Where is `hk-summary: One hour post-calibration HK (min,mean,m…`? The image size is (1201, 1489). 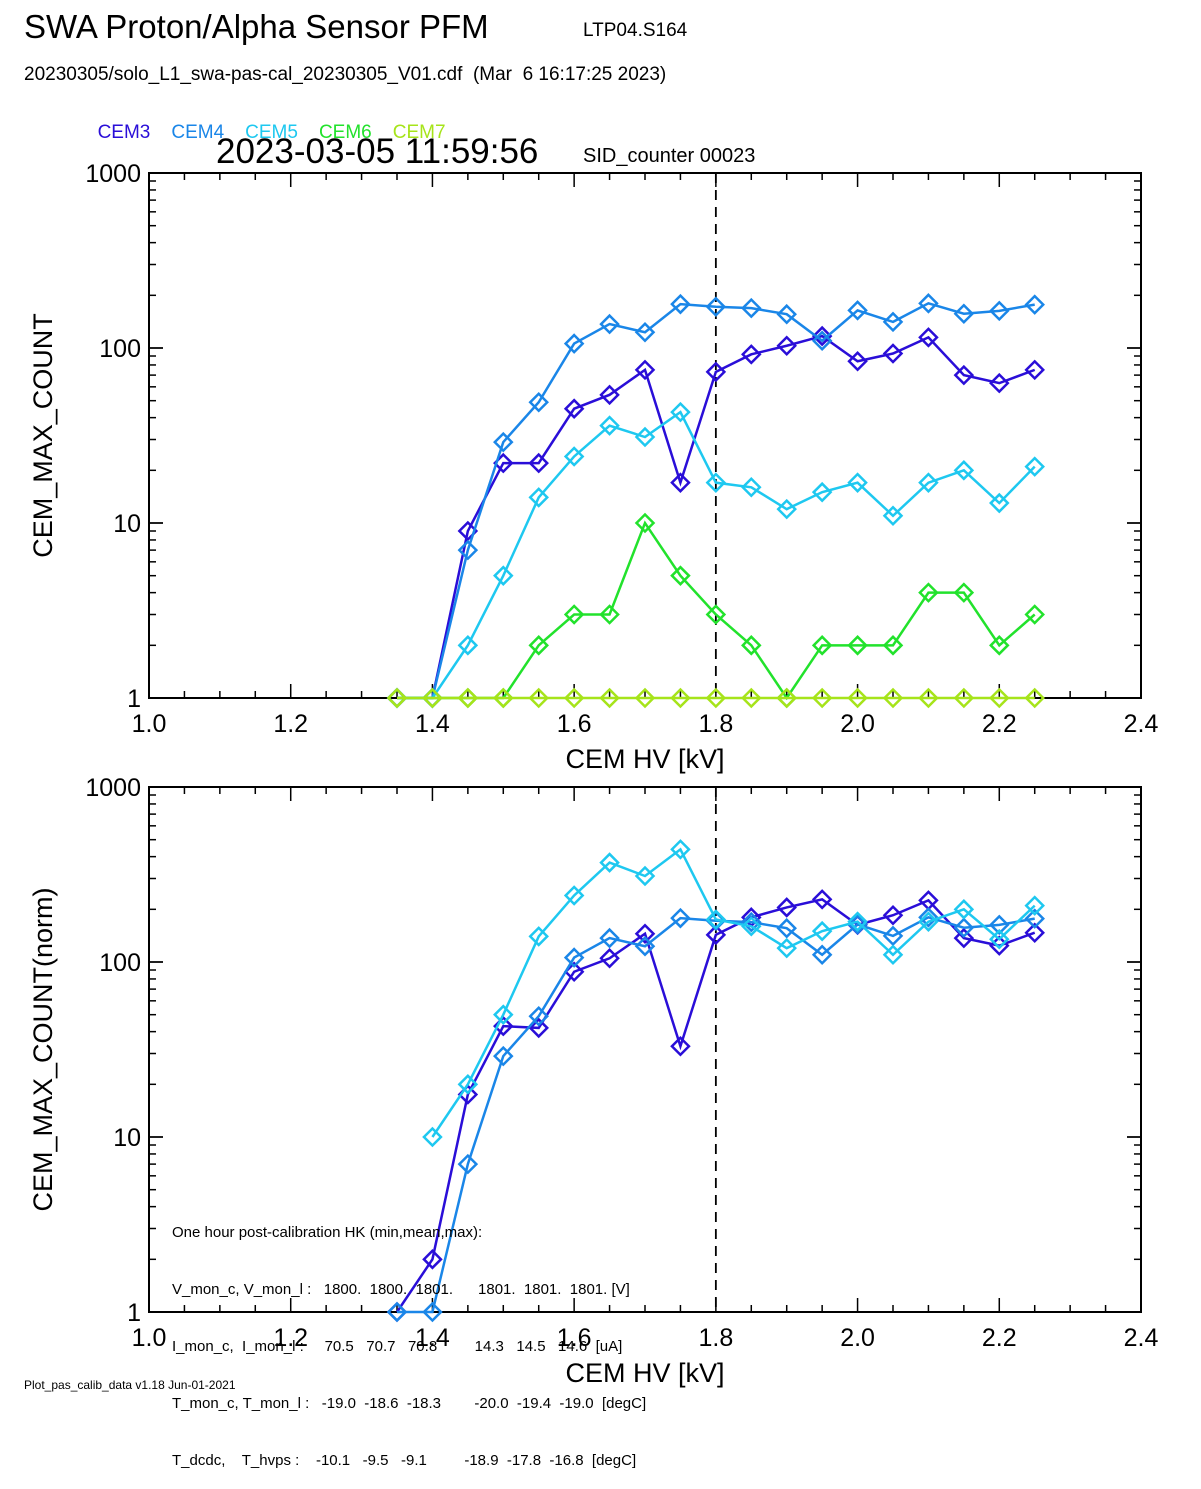
hk-summary: One hour post-calibration HK (min,mean,m… is located at coordinates (409, 1337).